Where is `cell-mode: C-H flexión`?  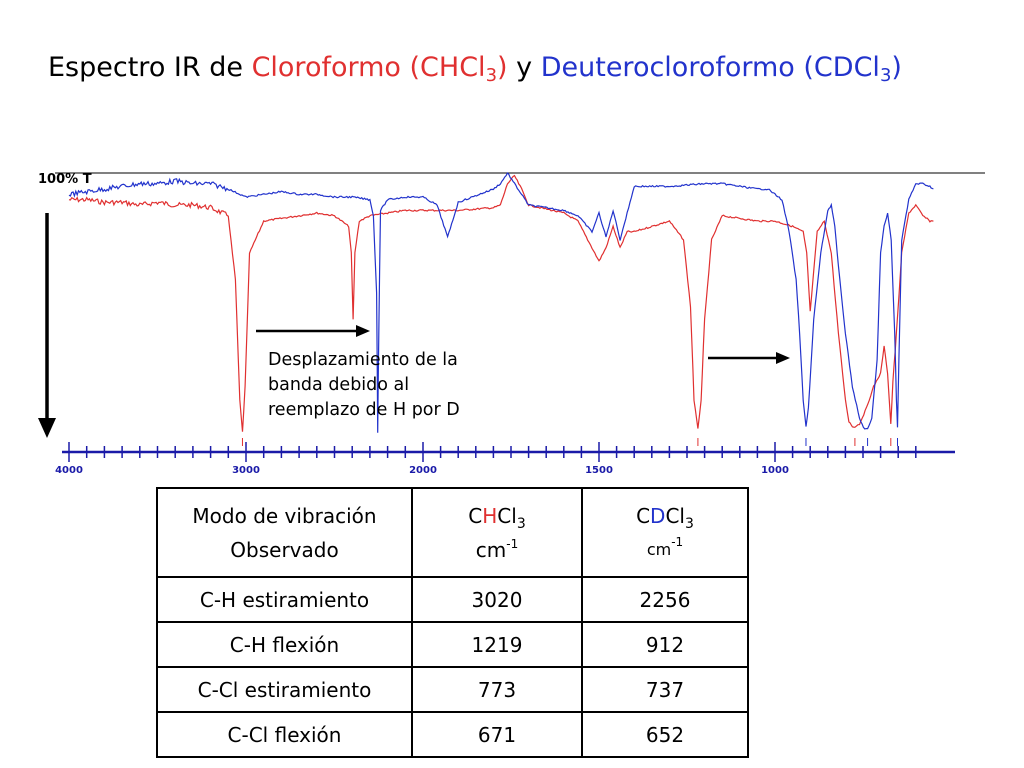
cell-mode: C-H flexión is located at coordinates (284, 644).